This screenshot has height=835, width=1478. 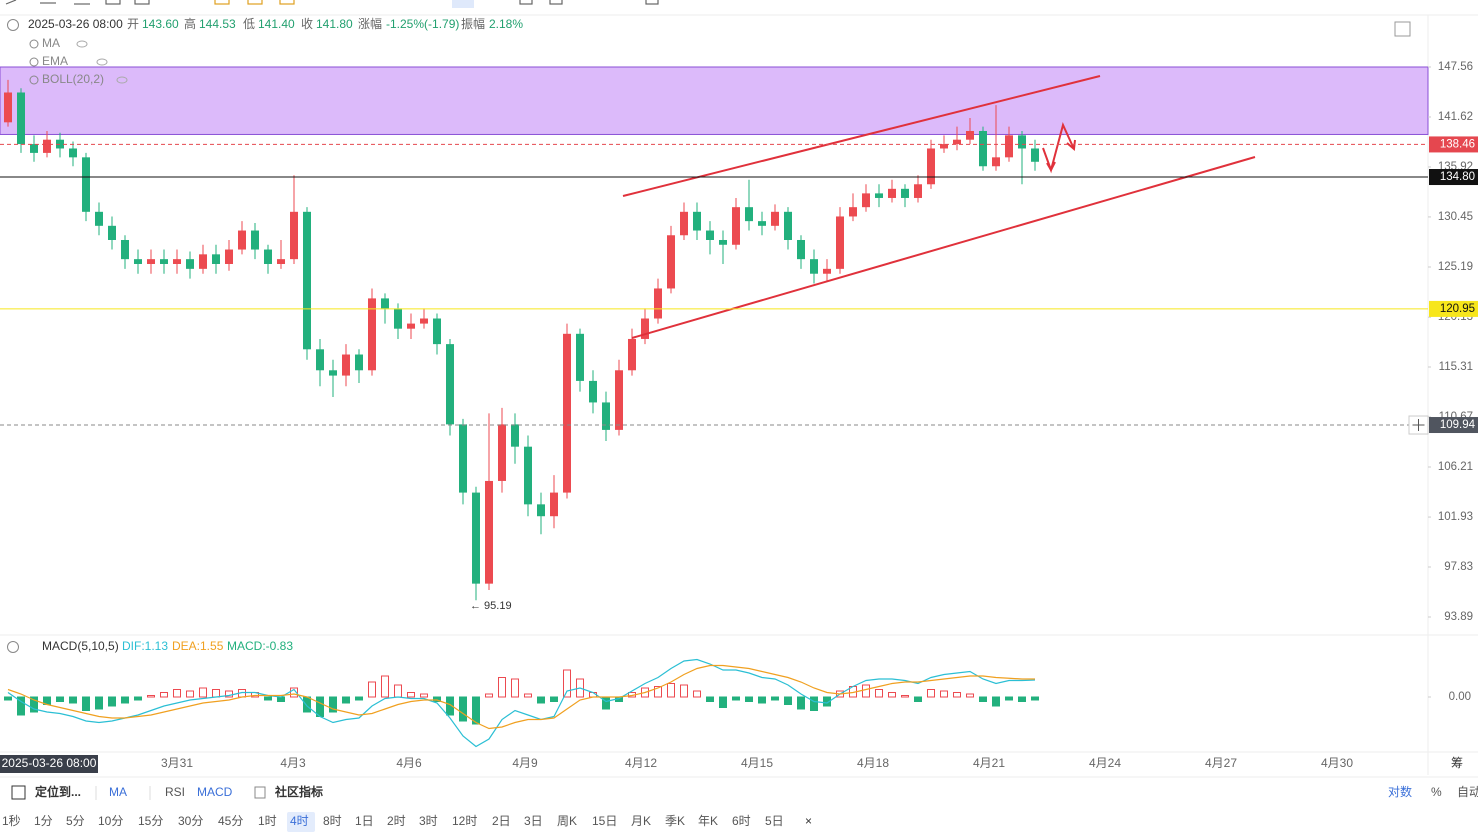 What do you see at coordinates (943, 247) in the screenshot?
I see `trend-line-lower` at bounding box center [943, 247].